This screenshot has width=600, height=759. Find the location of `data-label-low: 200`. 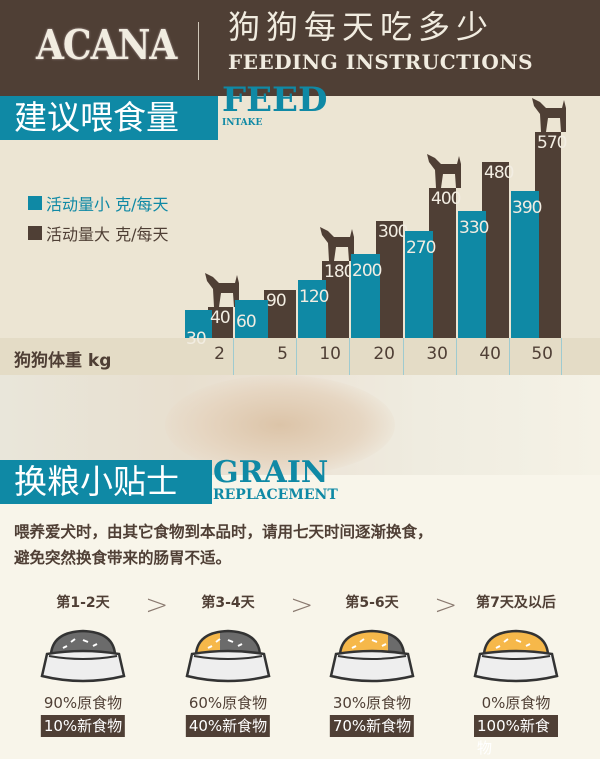

data-label-low: 200 is located at coordinates (367, 271).